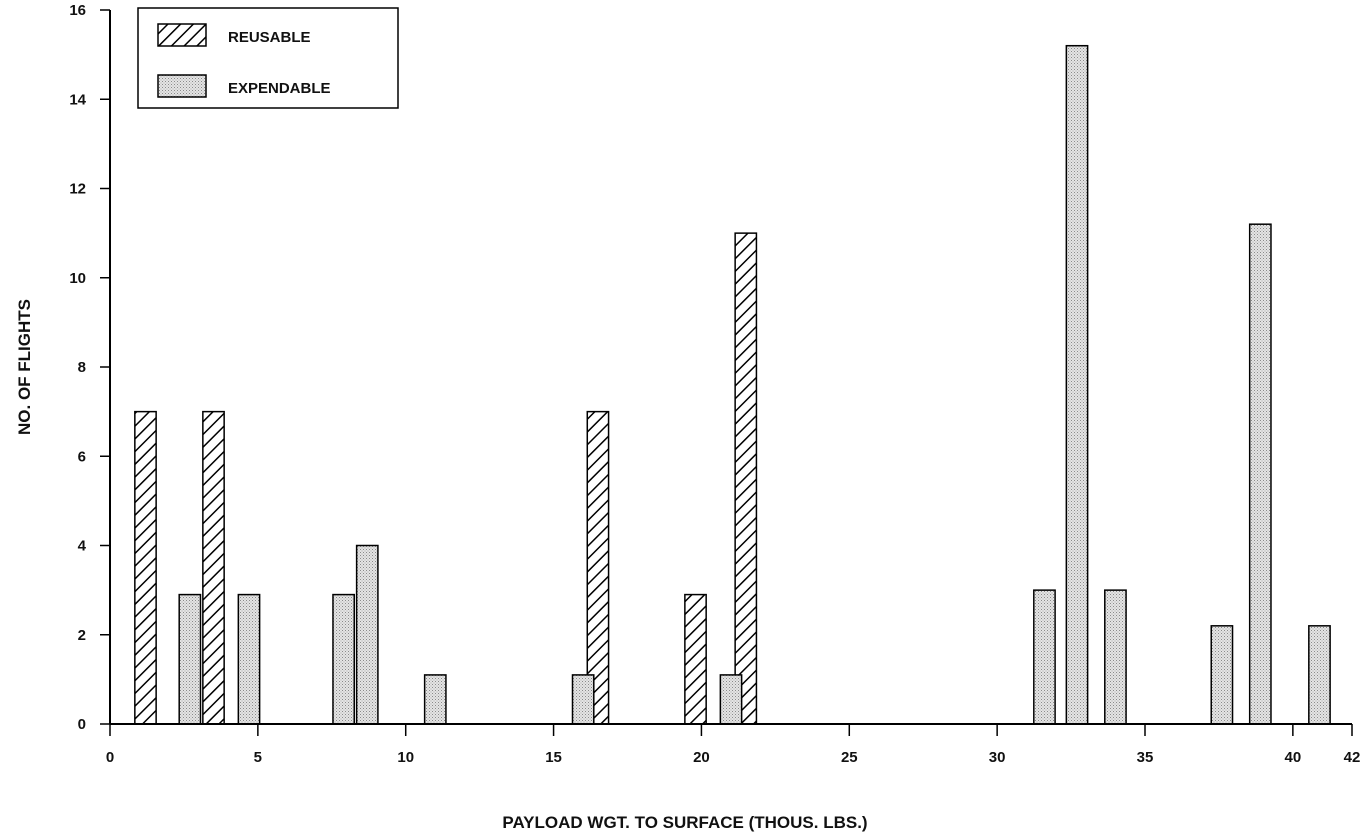 This screenshot has width=1372, height=838. What do you see at coordinates (849, 757) in the screenshot?
I see `x-tick-label: 25` at bounding box center [849, 757].